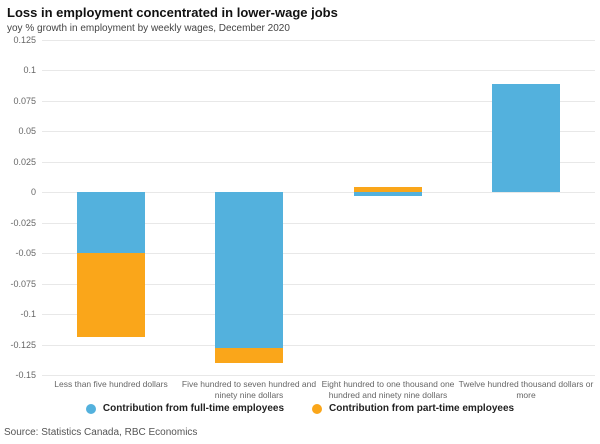  I want to click on y-tick-label: -0.125, so click(23, 345).